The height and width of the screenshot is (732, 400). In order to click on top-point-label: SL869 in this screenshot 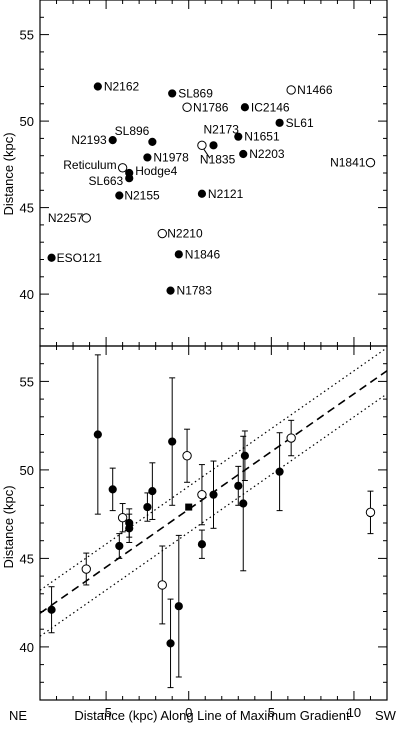, I will do `click(195, 93)`.